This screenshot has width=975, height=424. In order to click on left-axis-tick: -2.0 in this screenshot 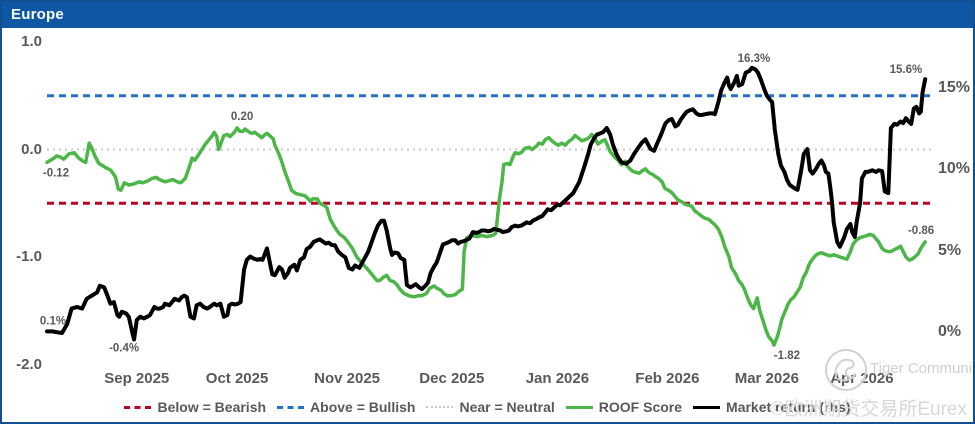, I will do `click(29, 364)`.